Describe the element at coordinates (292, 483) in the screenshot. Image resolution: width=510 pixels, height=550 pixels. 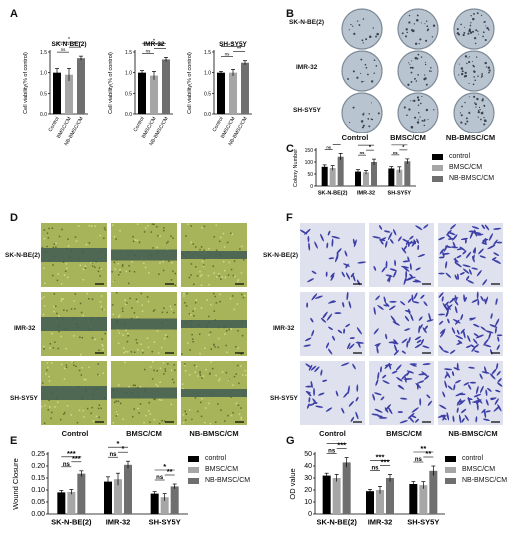
I see `y-axis-label: OD value` at that location.